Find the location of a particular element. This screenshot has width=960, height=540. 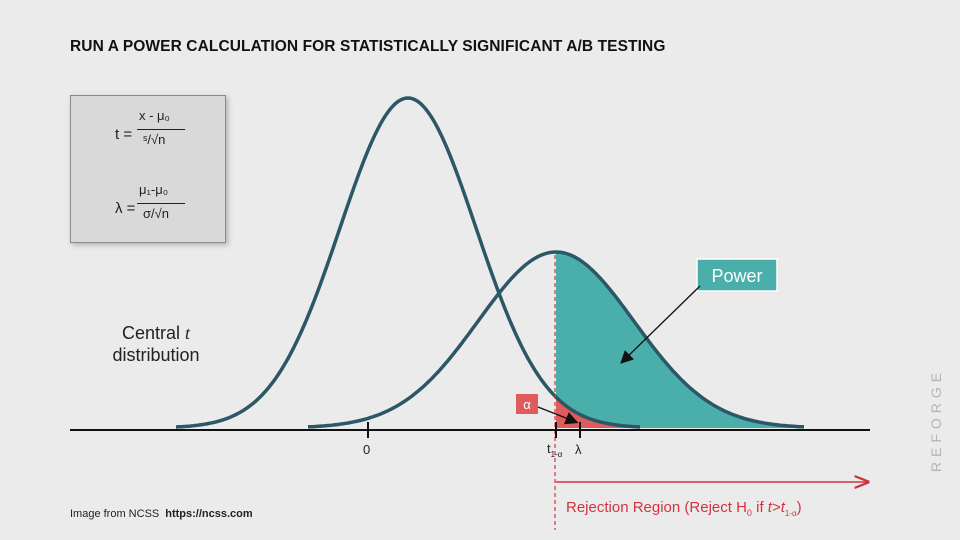

formula-lambda-numerator: μ₁-μ₀ is located at coordinates (154, 189).